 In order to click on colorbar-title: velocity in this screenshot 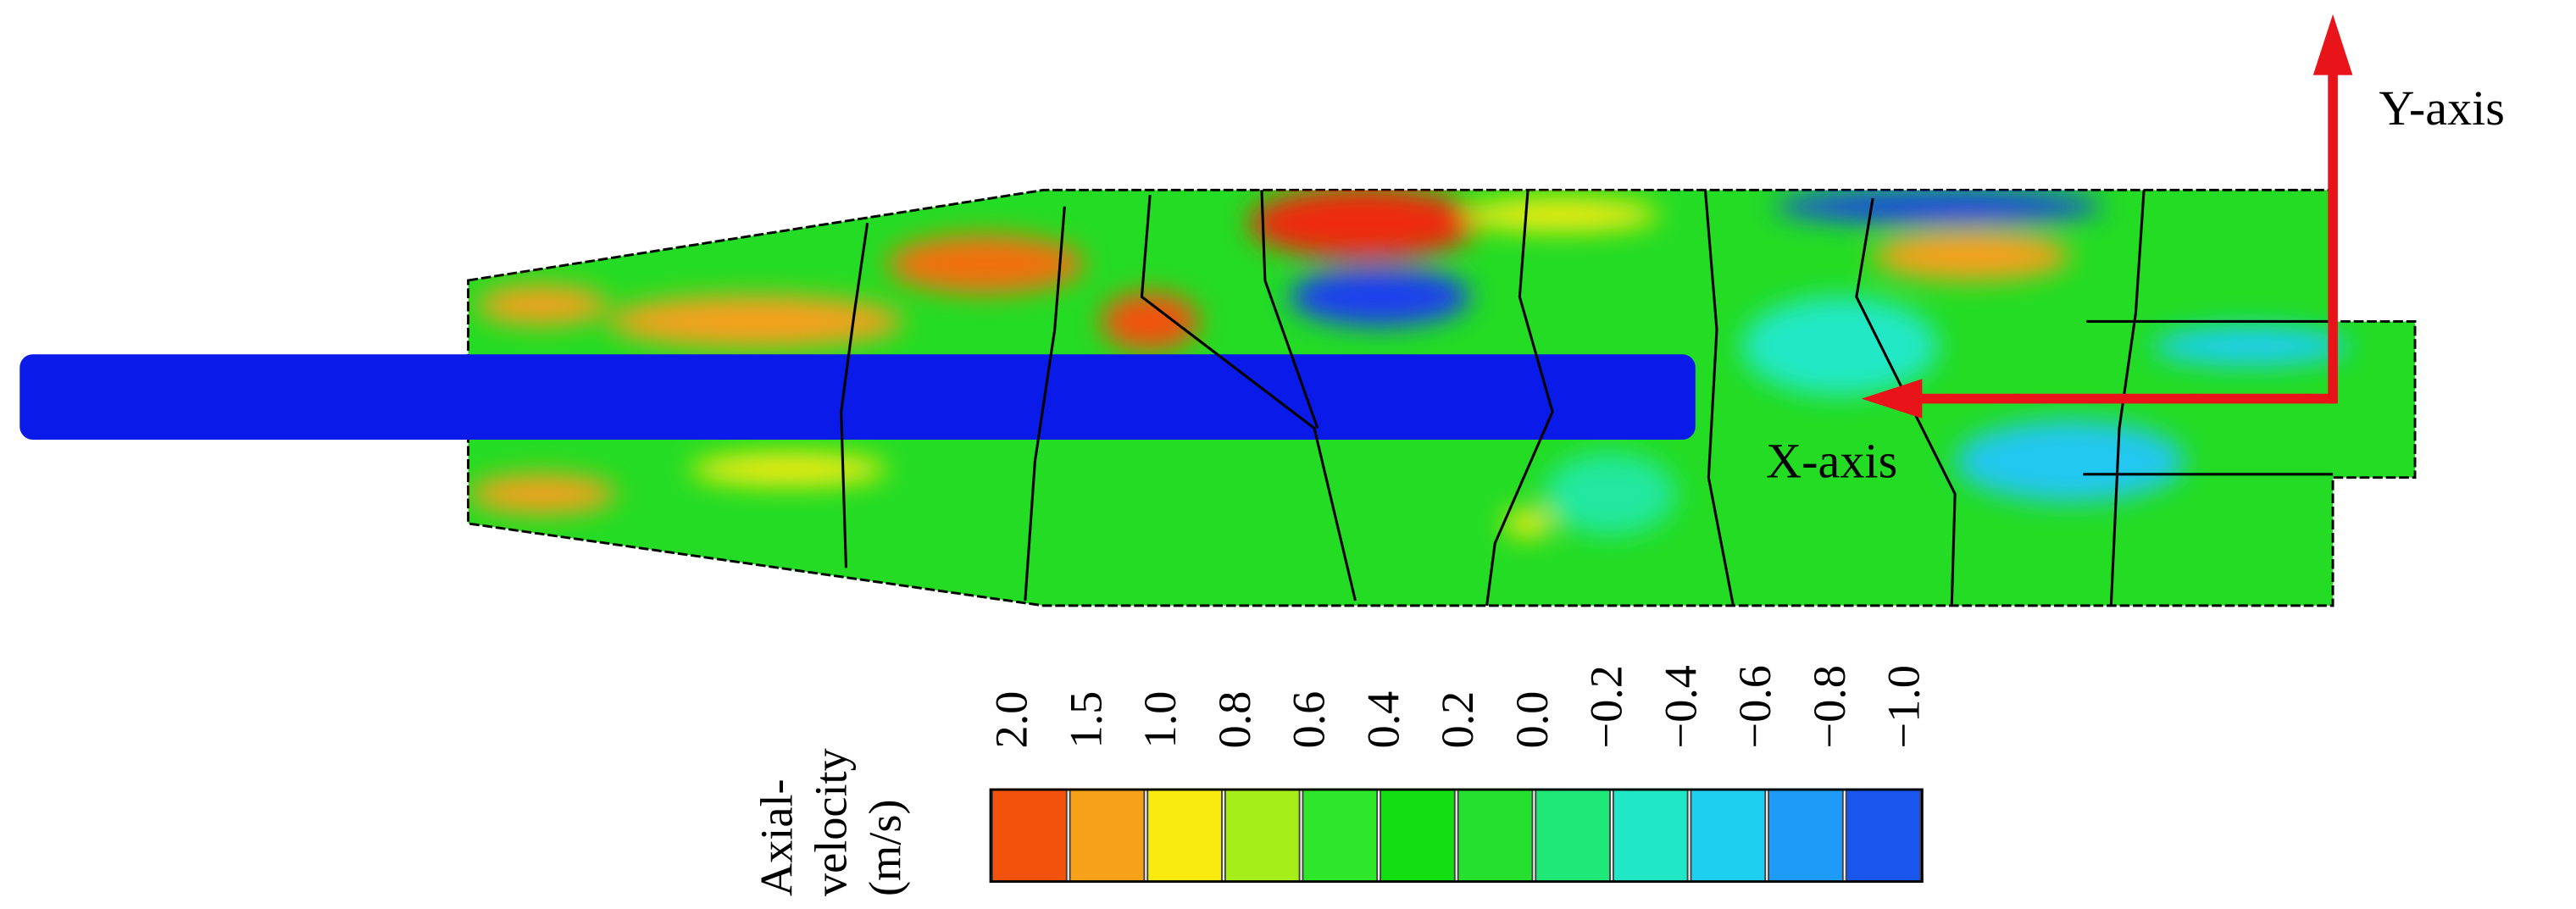, I will do `click(830, 822)`.